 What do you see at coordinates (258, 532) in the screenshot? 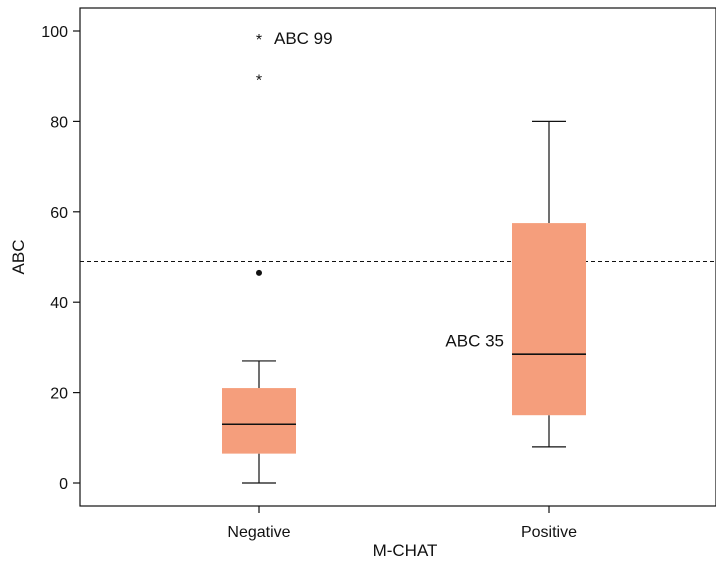
I see `x-tick-label: Negative` at bounding box center [258, 532].